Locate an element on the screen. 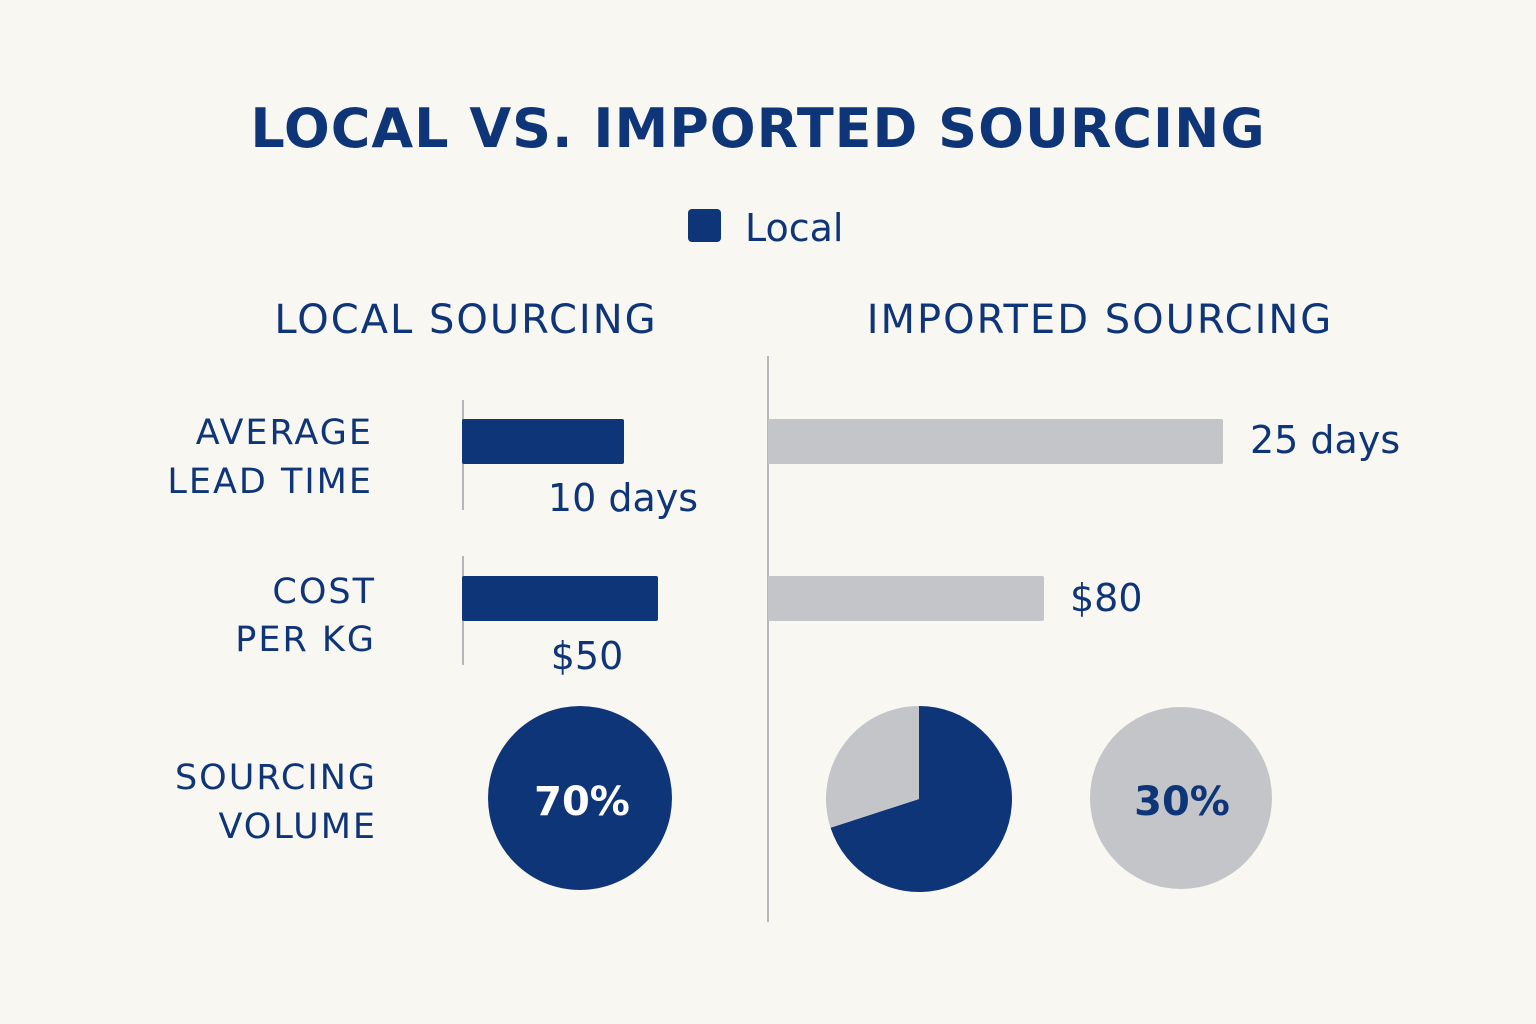  row-label-volume-line1: SOURCING is located at coordinates (276, 778).